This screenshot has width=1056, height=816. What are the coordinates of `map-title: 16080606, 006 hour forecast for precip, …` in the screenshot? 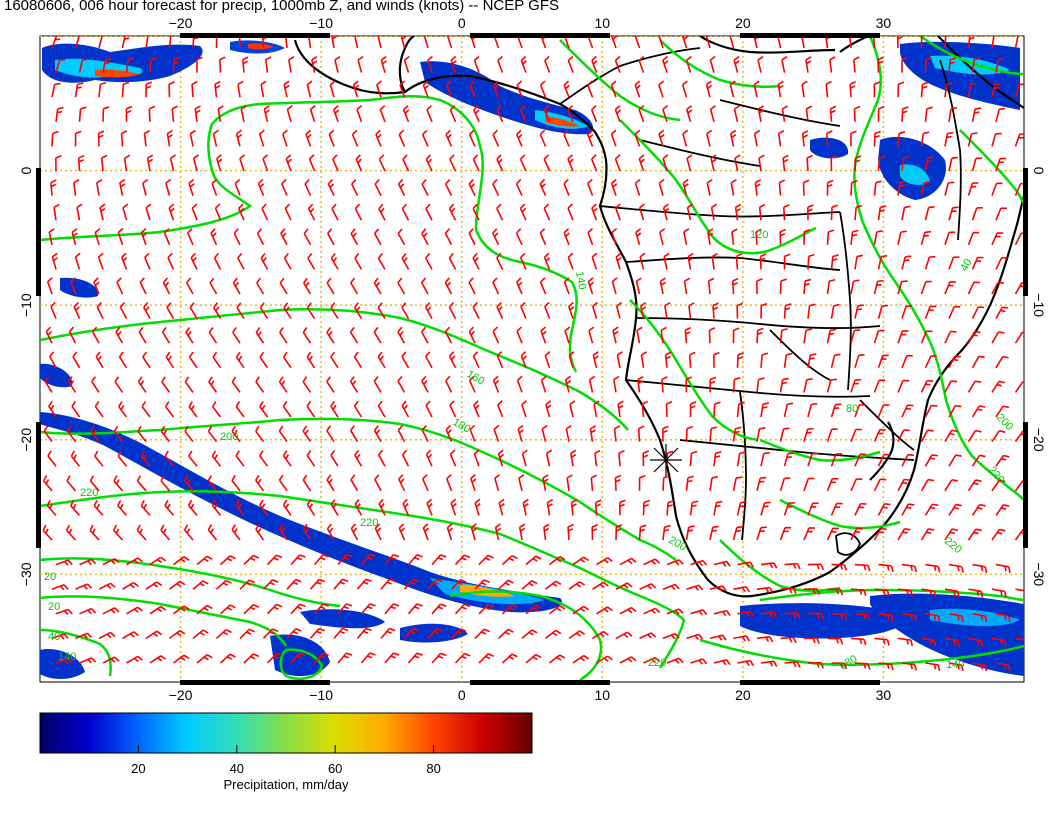 It's located at (281, 7).